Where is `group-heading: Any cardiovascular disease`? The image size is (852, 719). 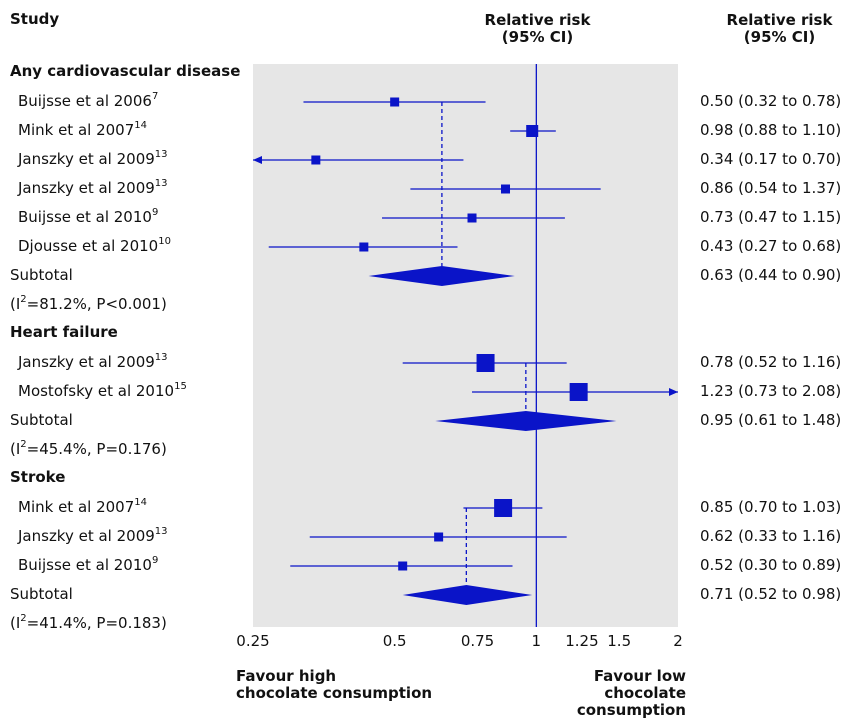
group-heading: Any cardiovascular disease is located at coordinates (125, 71).